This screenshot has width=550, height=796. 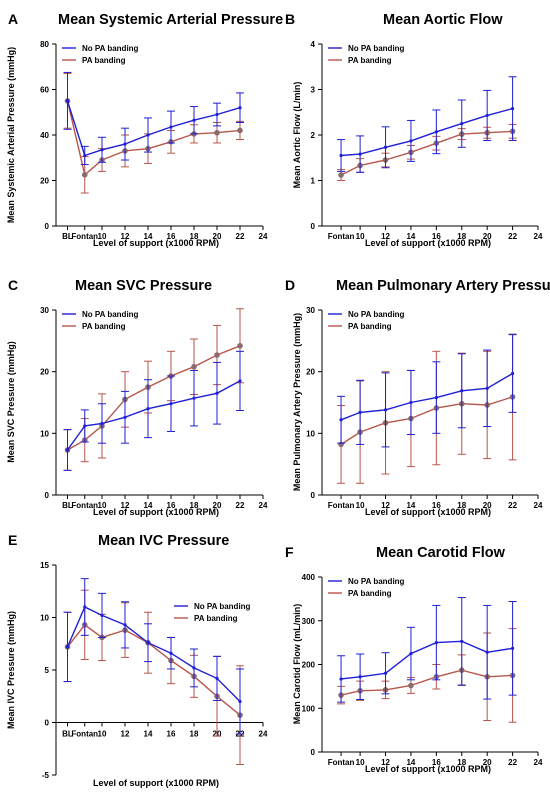 What do you see at coordinates (11, 402) in the screenshot?
I see `y-axis-label: Mean SVC Pressure (mmHg)` at bounding box center [11, 402].